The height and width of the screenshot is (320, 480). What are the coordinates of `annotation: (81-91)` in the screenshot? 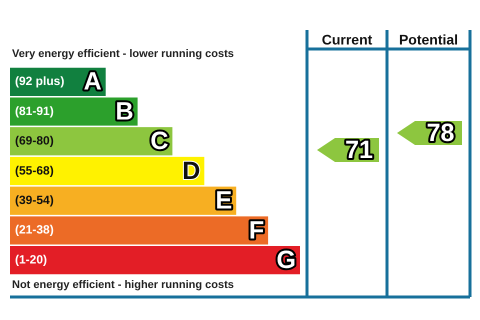 It's located at (34, 111).